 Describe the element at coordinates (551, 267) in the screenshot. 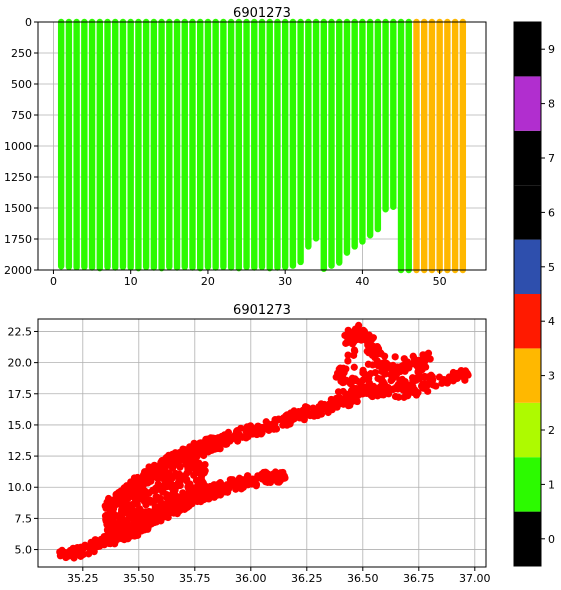

I see `colorbar-tick-label: 5` at that location.